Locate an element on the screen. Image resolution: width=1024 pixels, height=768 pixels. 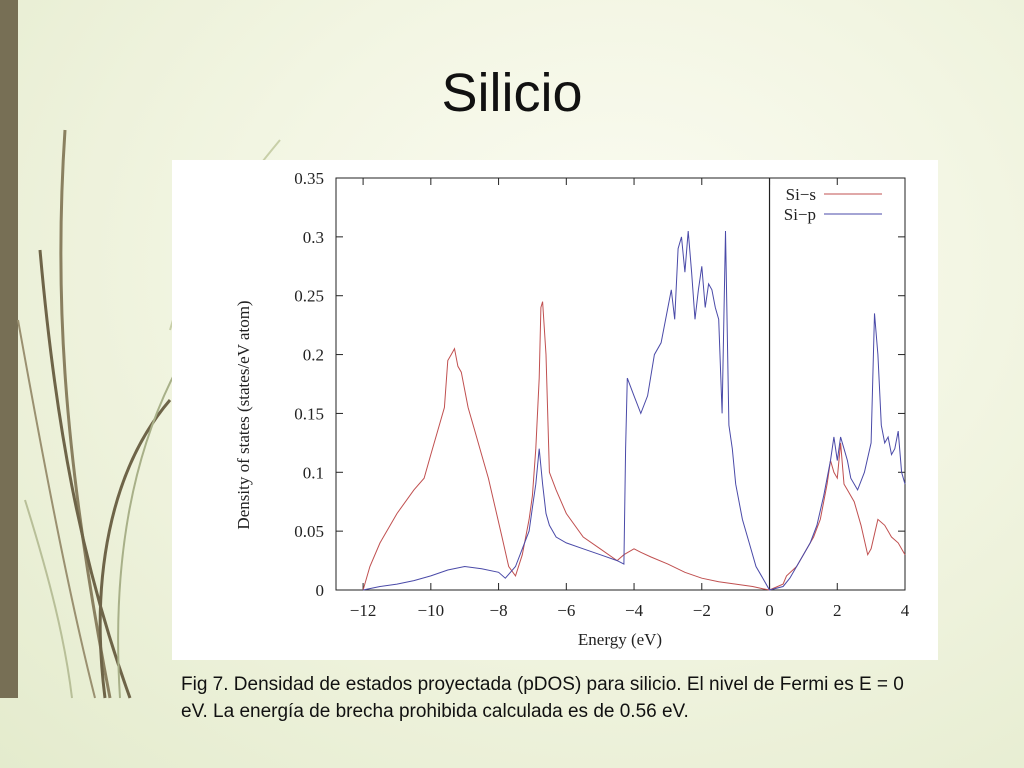
y-tick-label: 0.25 is located at coordinates (309, 296).